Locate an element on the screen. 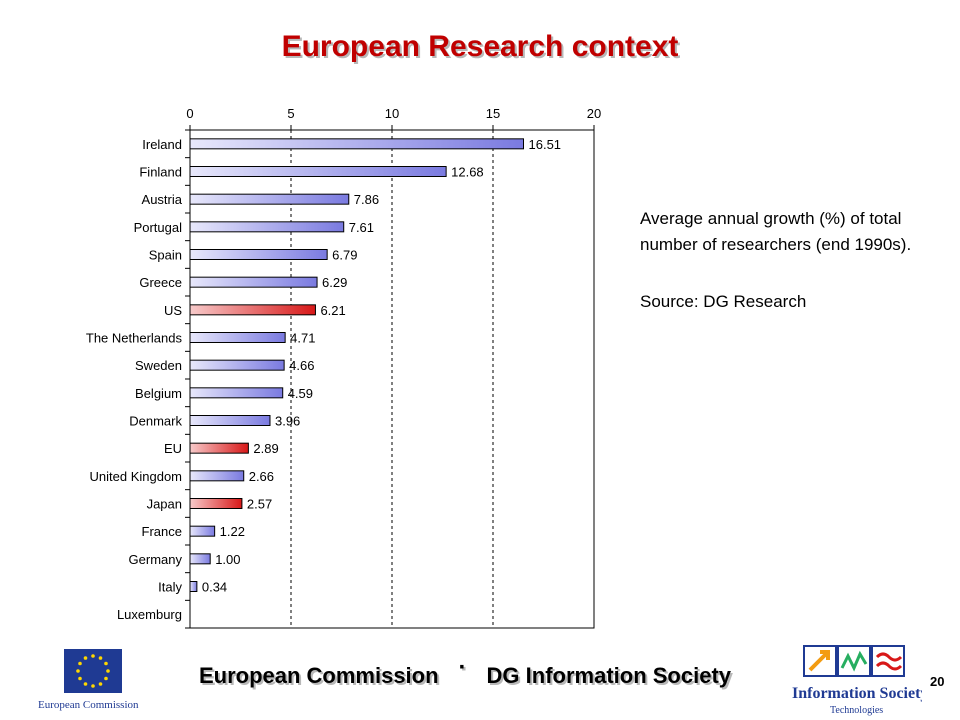 This screenshot has width=960, height=720. category-label: Belgium is located at coordinates (158, 393).